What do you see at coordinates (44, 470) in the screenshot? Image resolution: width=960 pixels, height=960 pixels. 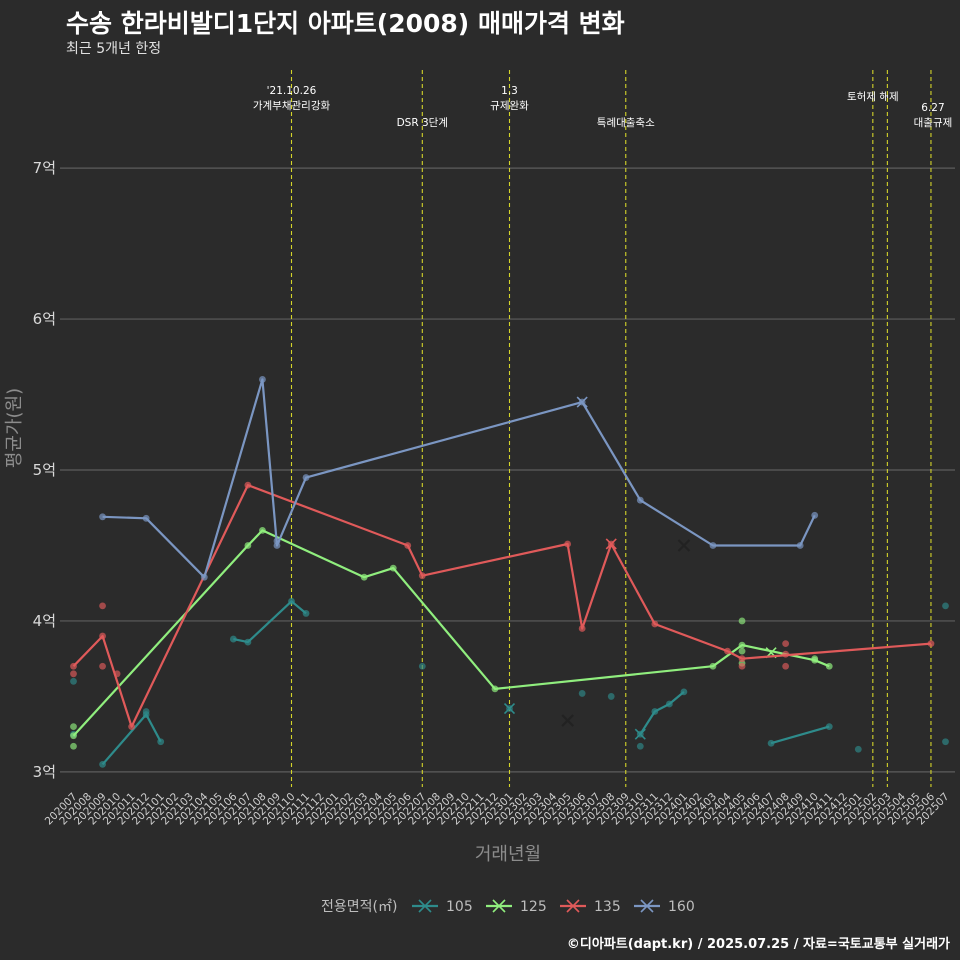 I see `y-tick-label: 5억` at bounding box center [44, 470].